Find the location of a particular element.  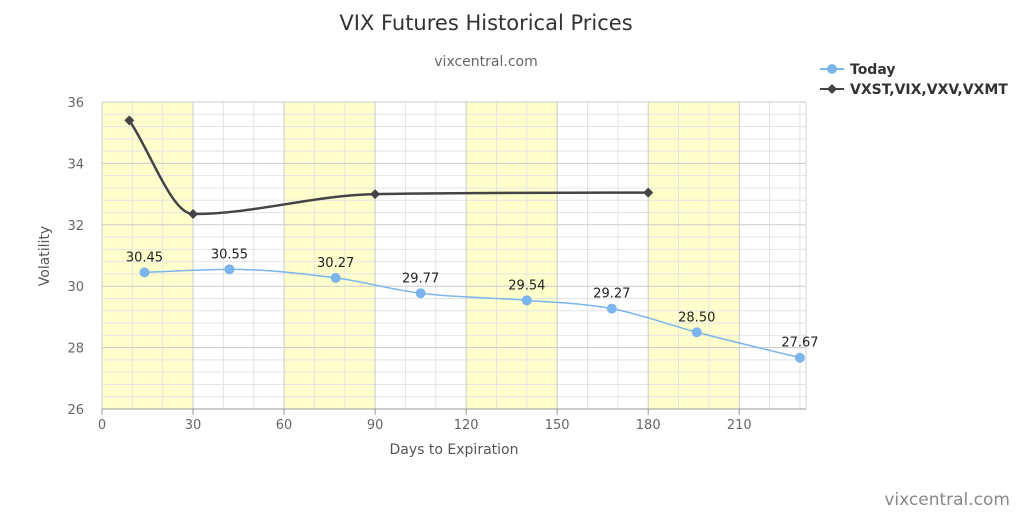

chart-subtitle: vixcentral.com is located at coordinates (485, 62).